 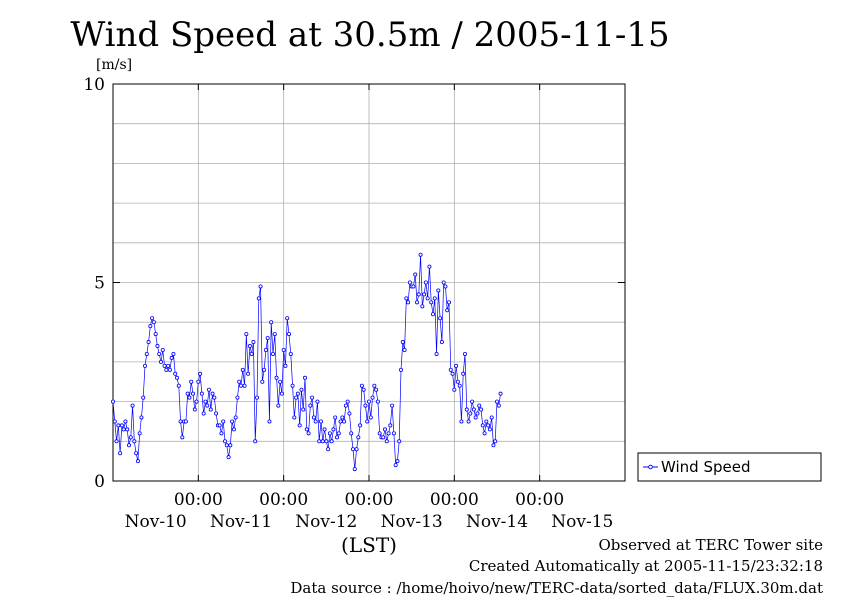 I want to click on x-tick-date-3: Nov-13, so click(x=412, y=522).